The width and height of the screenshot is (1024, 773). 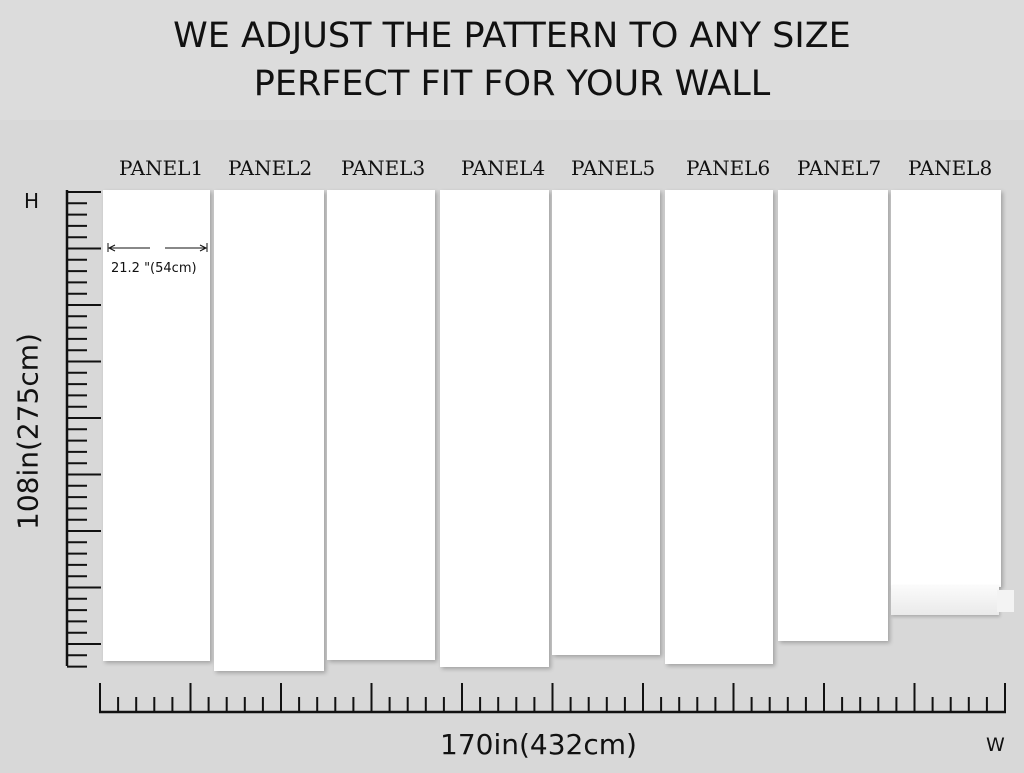 What do you see at coordinates (157, 247) in the screenshot?
I see `panel-width-arrow` at bounding box center [157, 247].